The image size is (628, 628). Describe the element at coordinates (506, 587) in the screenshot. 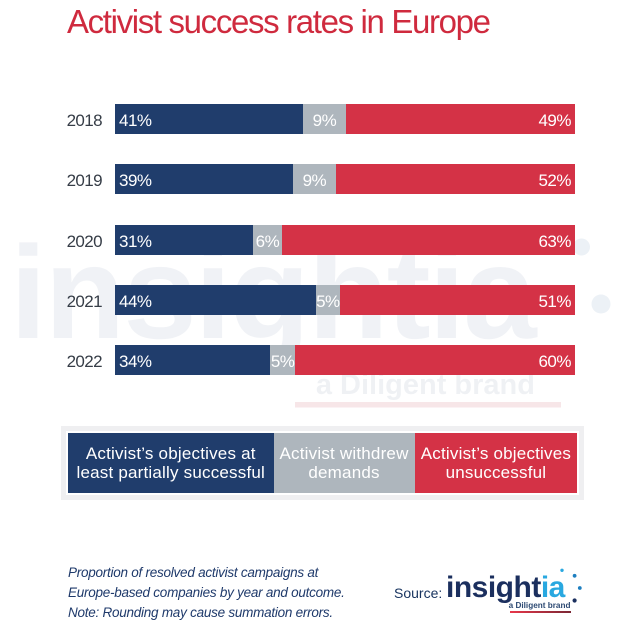

I see `svg-text: insightia` at that location.